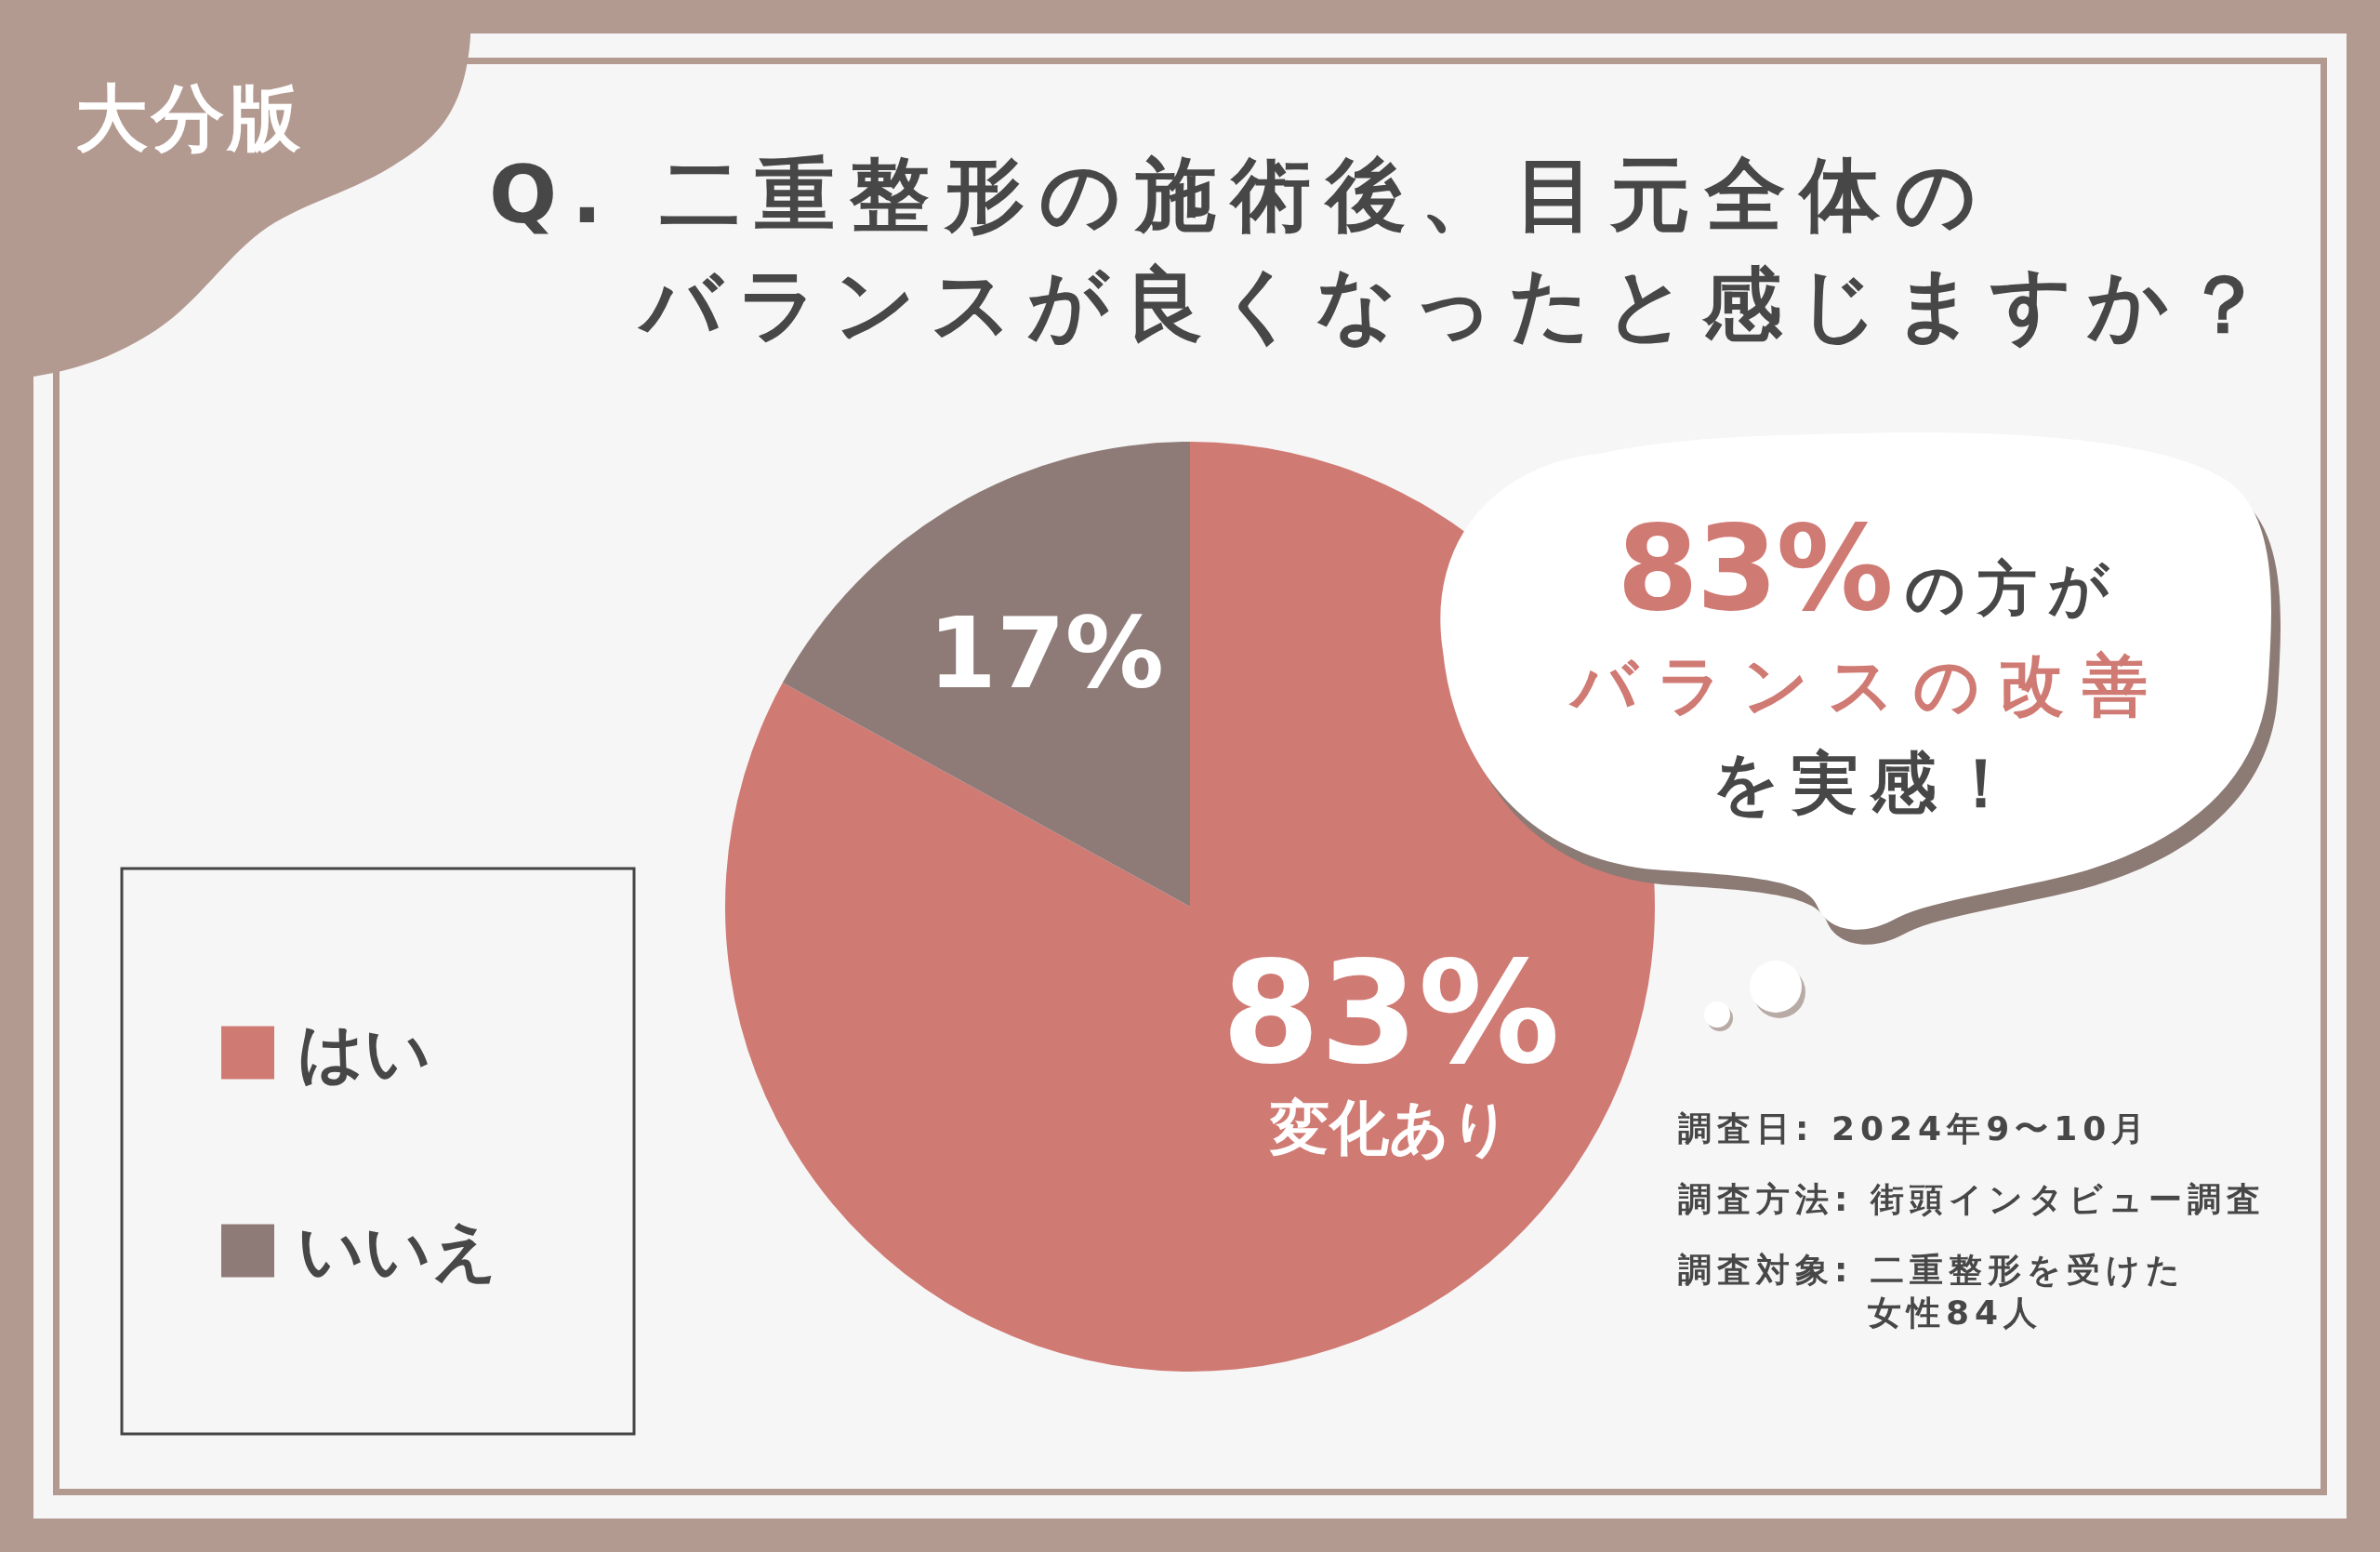  Describe the element at coordinates (1390, 1047) in the screenshot. I see `data-label: 83% 変化あり` at that location.